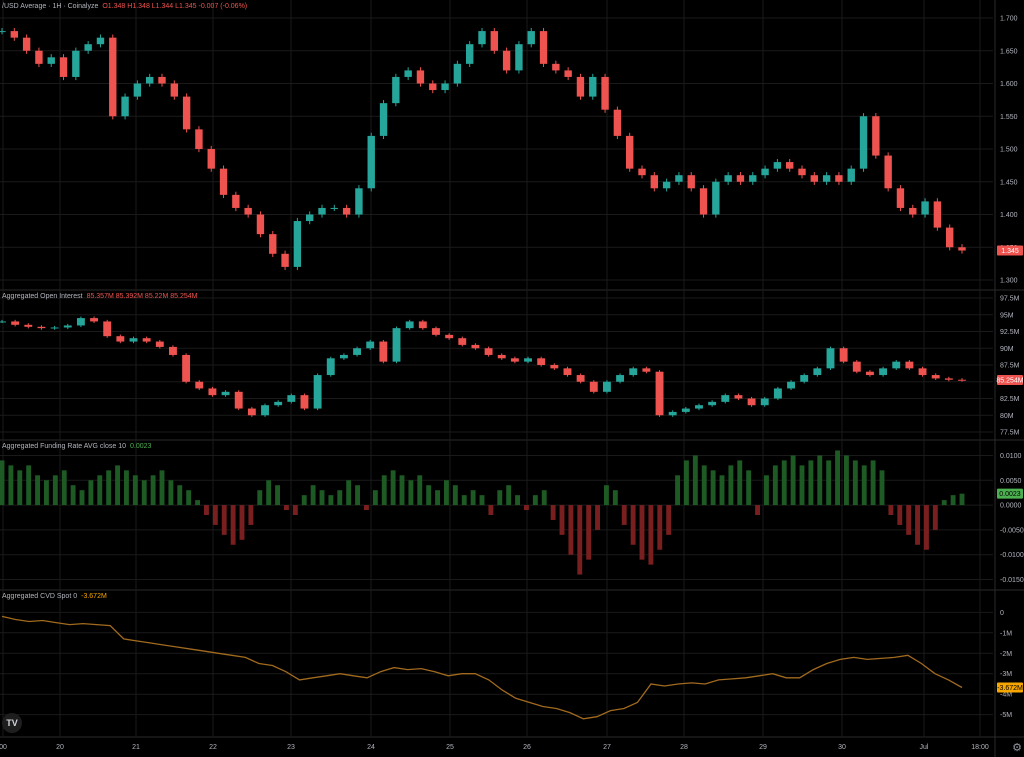 The image size is (1024, 757). What do you see at coordinates (1007, 416) in the screenshot?
I see `y-tick-label: 80M` at bounding box center [1007, 416].